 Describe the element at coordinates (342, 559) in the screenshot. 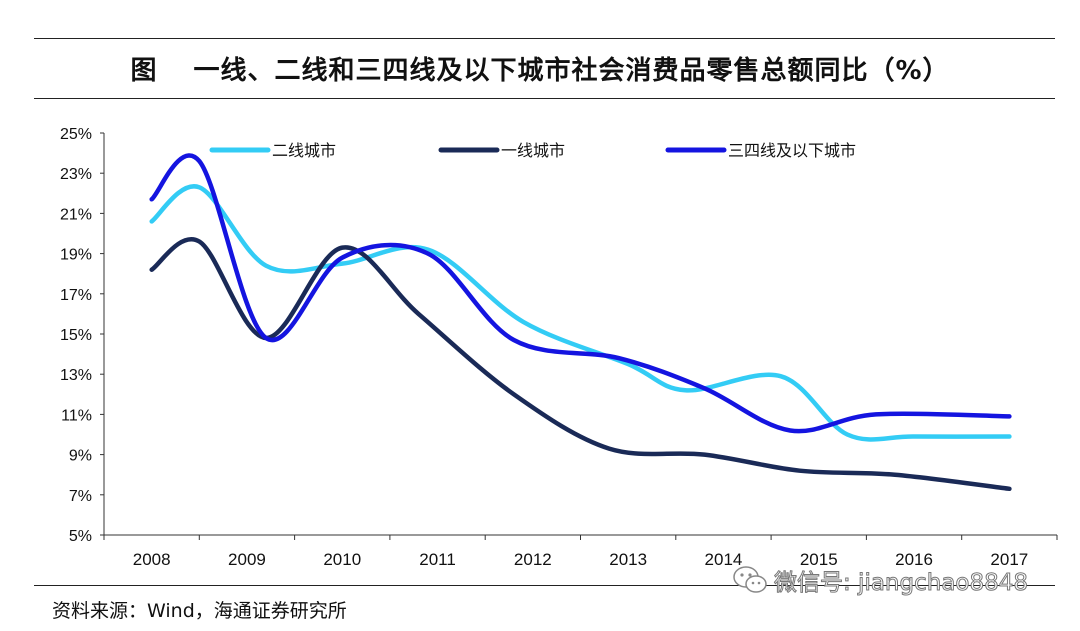

I see `x-tick-label: 2010` at that location.